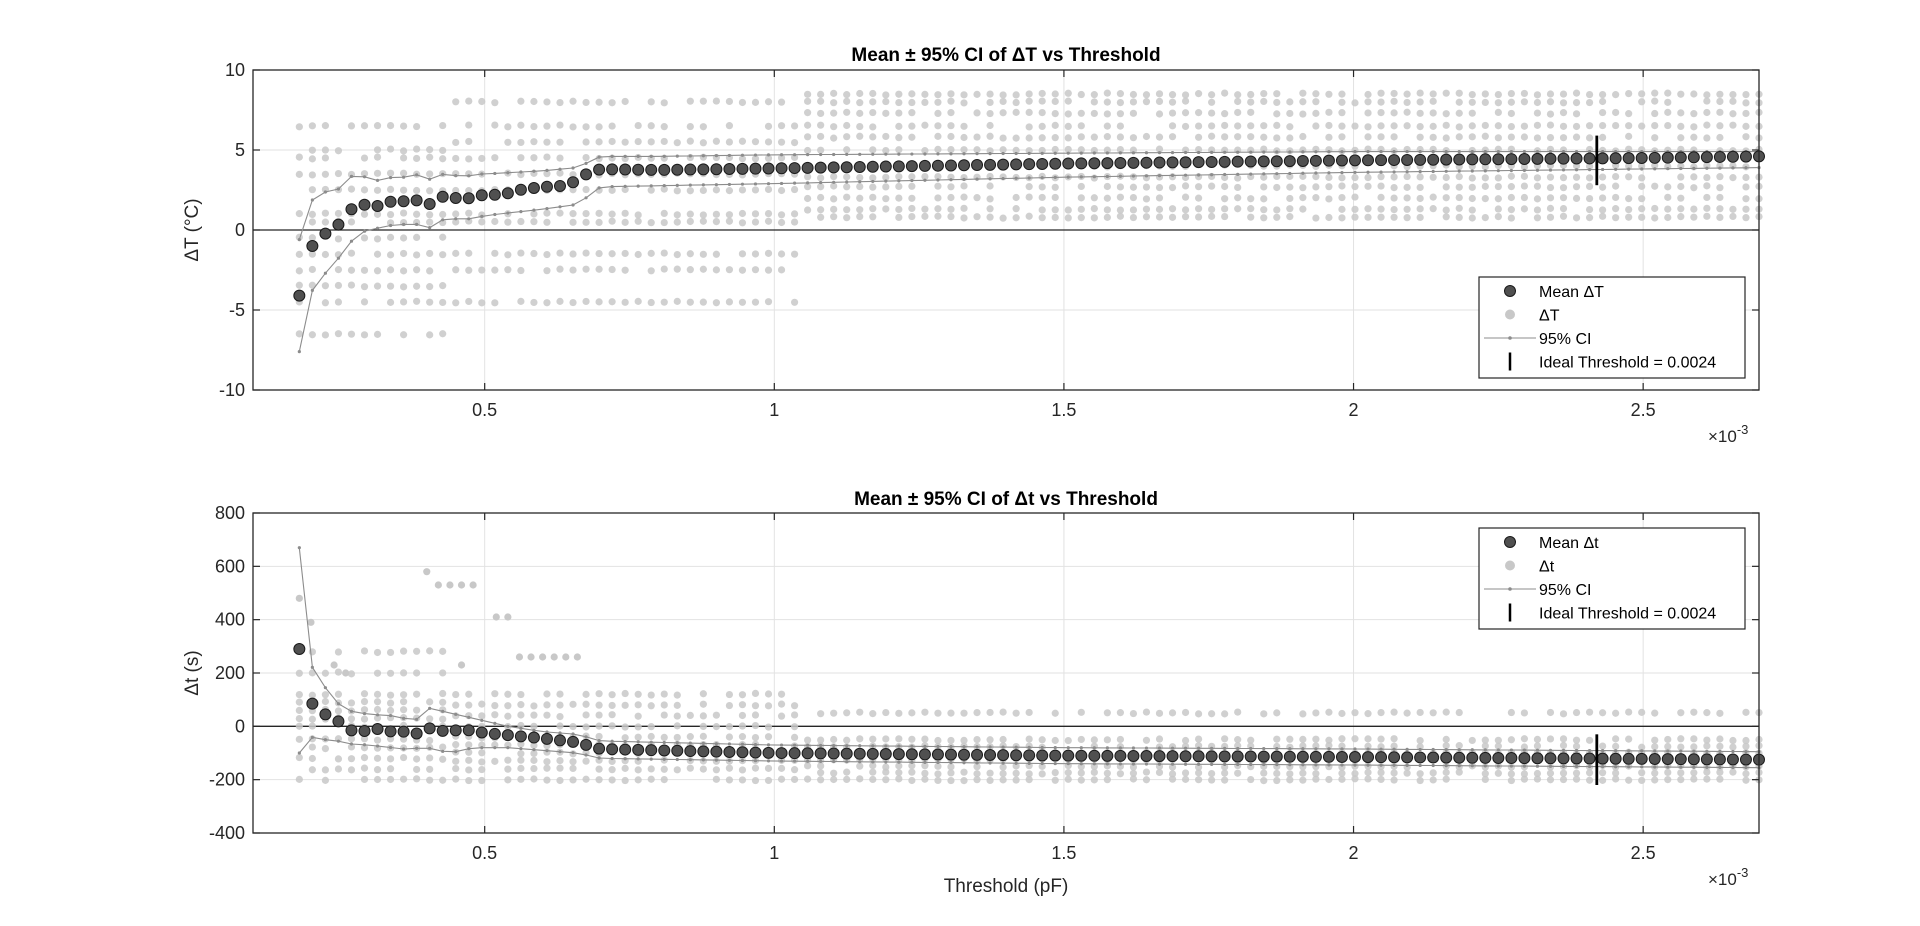 The height and width of the screenshot is (926, 1920). What do you see at coordinates (1510, 338) in the screenshot?
I see `legend-ci-marker` at bounding box center [1510, 338].